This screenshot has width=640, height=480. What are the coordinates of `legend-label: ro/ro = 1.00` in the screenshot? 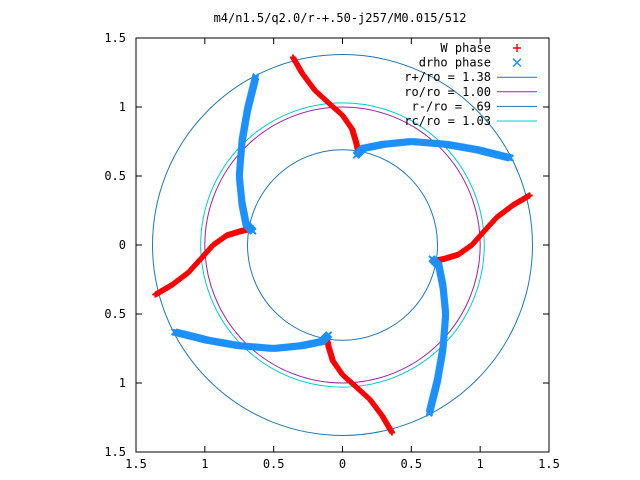 It's located at (447, 92).